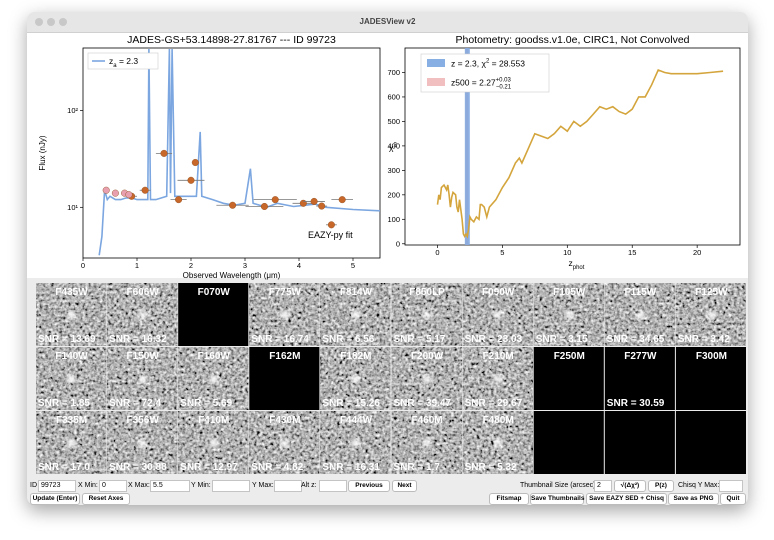  What do you see at coordinates (135, 403) in the screenshot?
I see `thumbnail-snr: SNR = 72.4` at bounding box center [135, 403].